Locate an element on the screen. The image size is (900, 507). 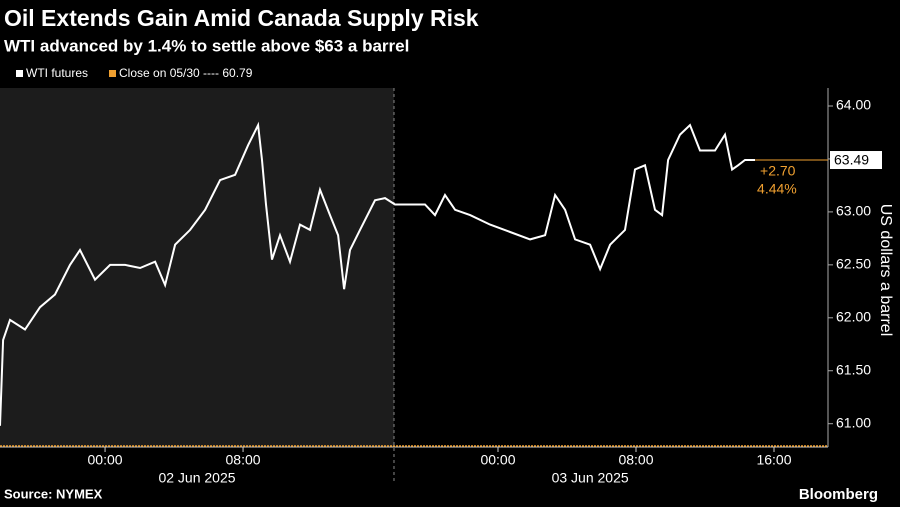
last-value-label: 63.49 is located at coordinates (851, 160).